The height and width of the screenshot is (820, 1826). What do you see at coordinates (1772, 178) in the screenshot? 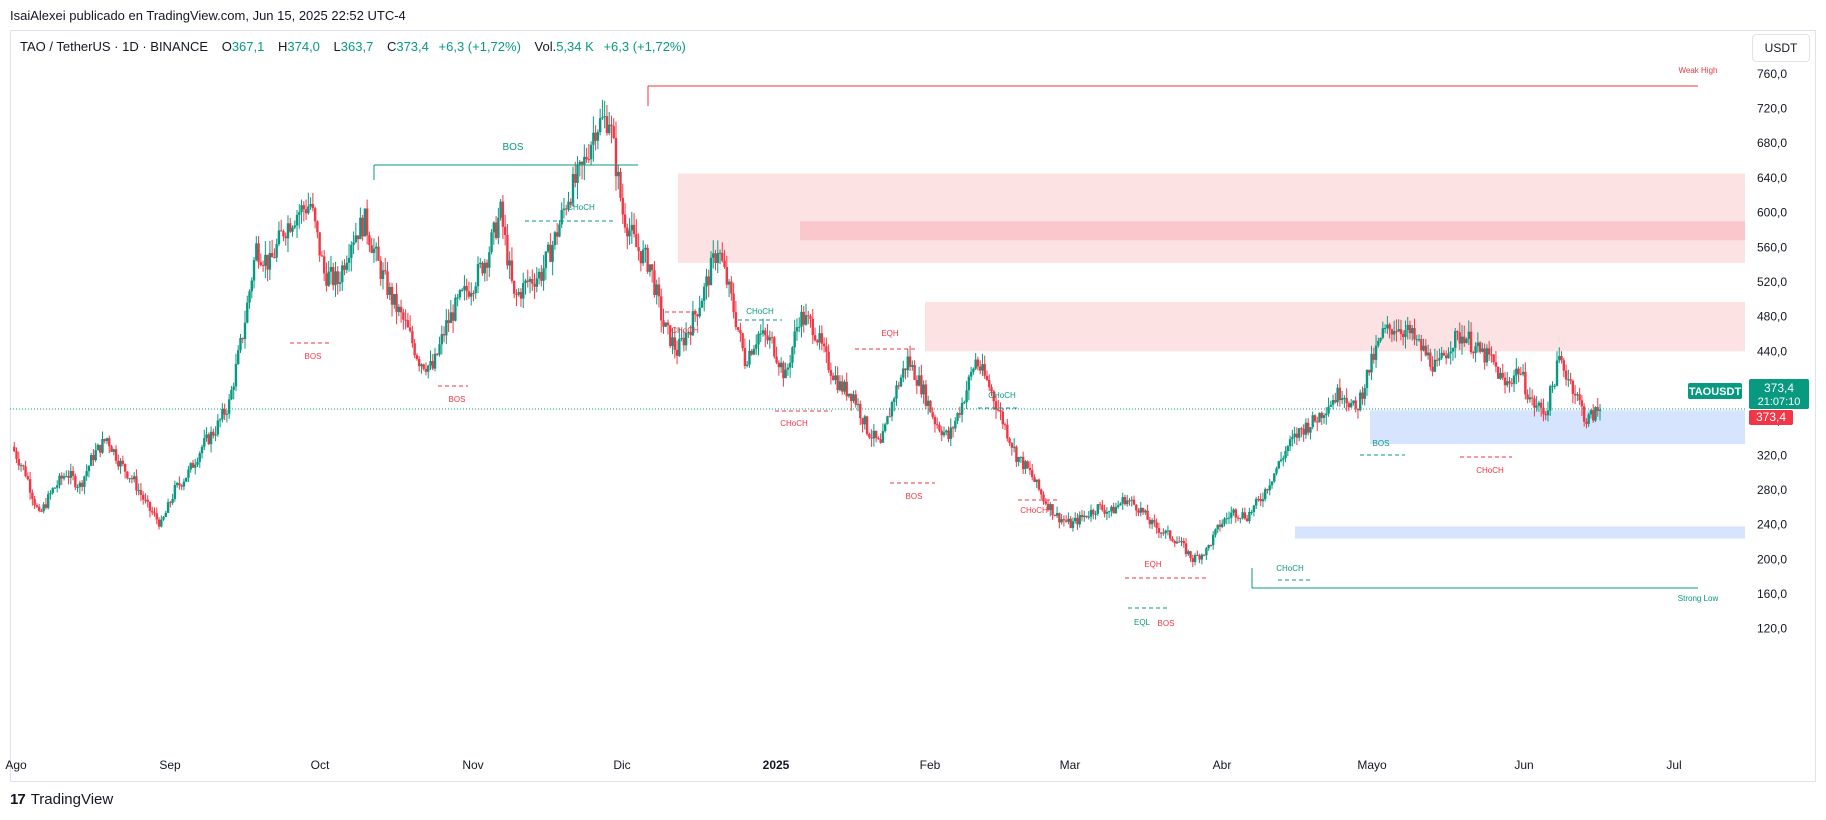
I see `y-tick-label: 640,0` at bounding box center [1772, 178].